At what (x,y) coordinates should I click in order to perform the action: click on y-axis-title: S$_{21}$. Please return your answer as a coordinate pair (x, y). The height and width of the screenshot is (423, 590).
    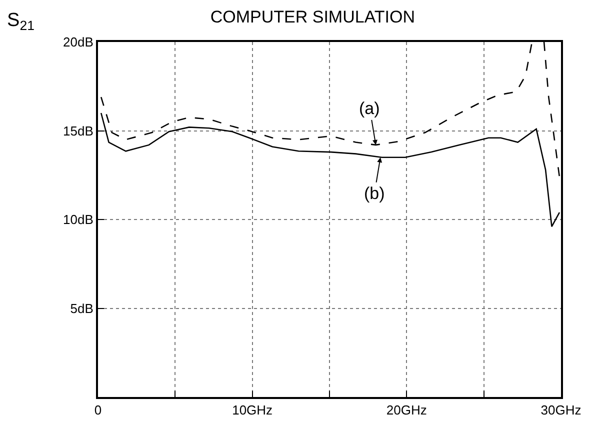
    Looking at the image, I should click on (20, 21).